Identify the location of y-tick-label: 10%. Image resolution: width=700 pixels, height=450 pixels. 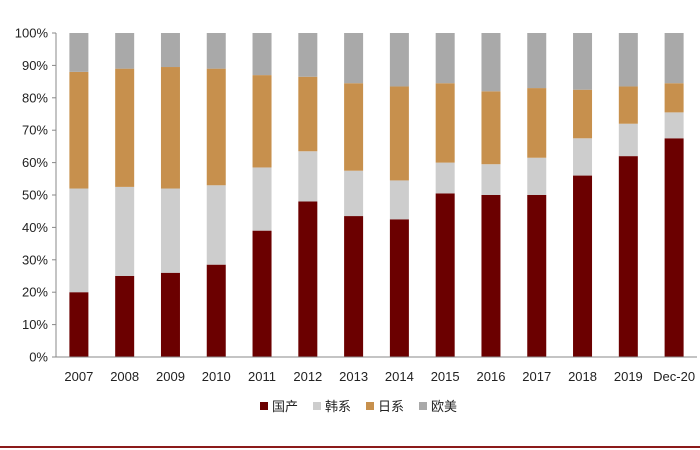
(35, 324).